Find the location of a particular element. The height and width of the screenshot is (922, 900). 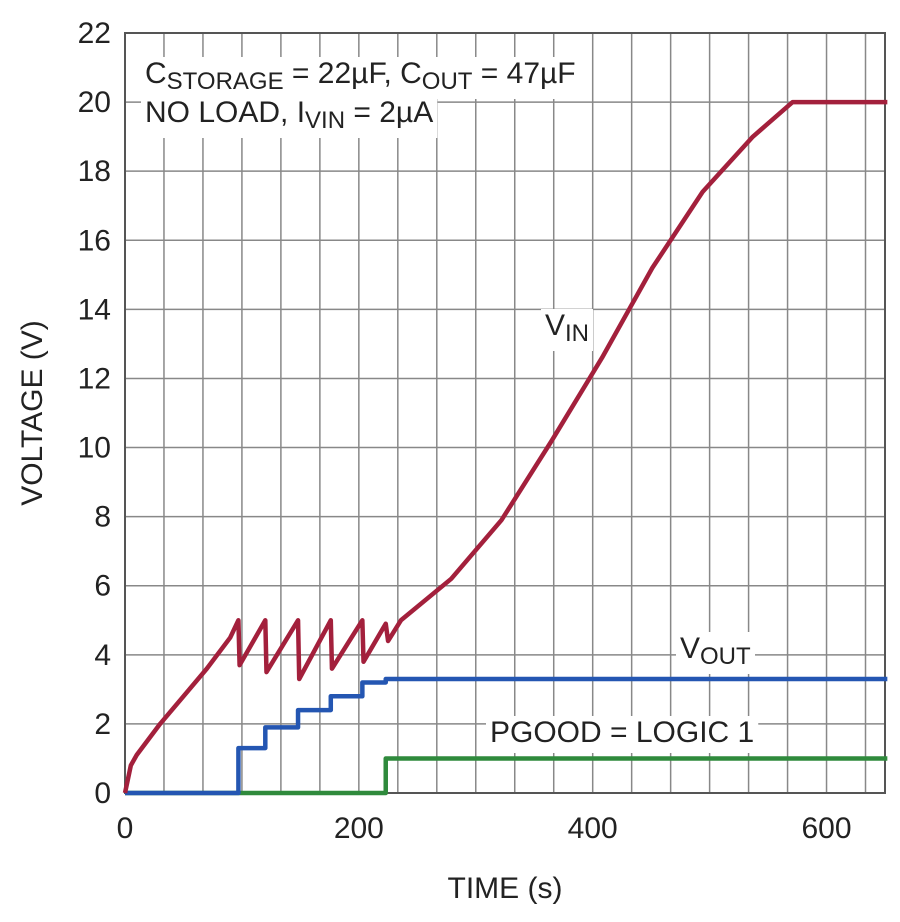

annotation: VOUT is located at coordinates (715, 651).